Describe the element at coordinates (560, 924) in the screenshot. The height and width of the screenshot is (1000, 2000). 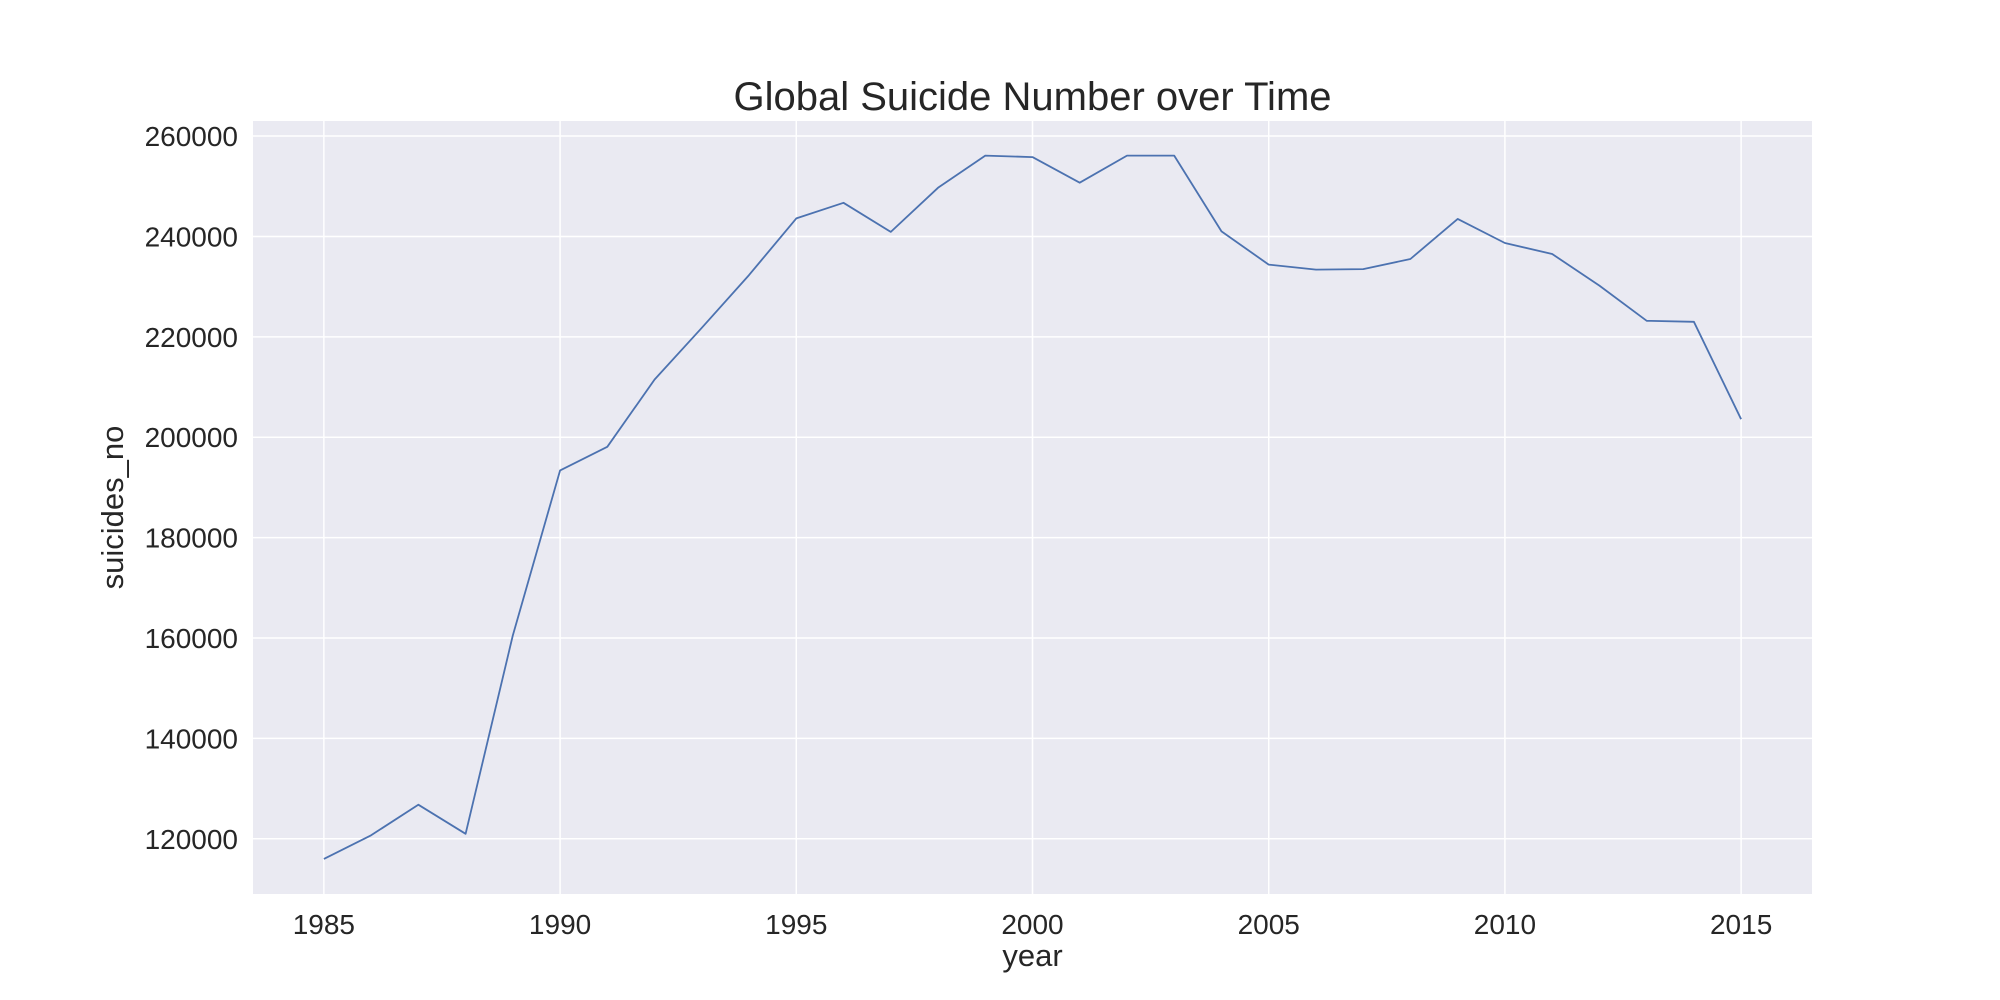
I see `x-tick-label: 1990` at that location.